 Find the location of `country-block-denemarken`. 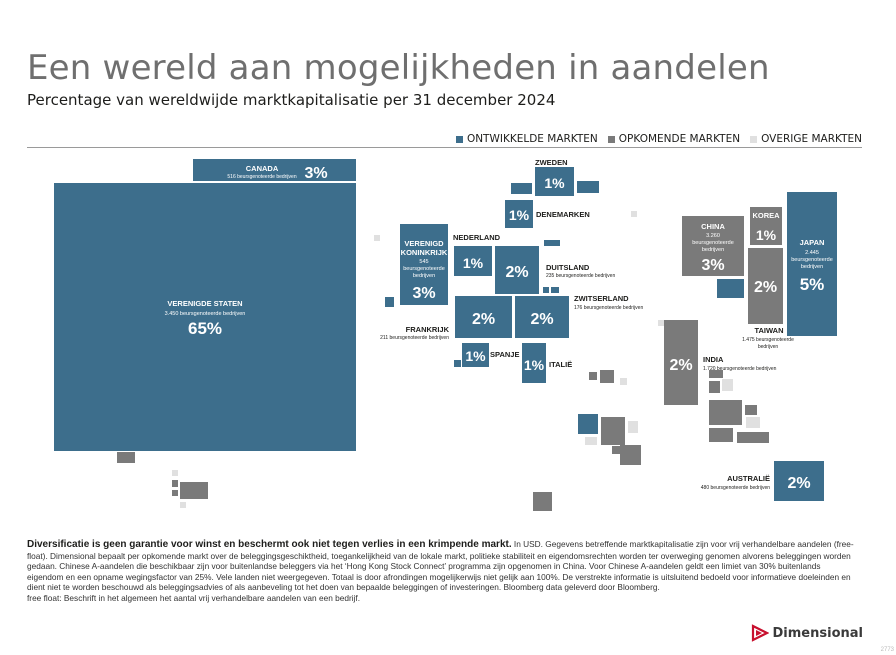

country-block-denemarken is located at coordinates (519, 214).